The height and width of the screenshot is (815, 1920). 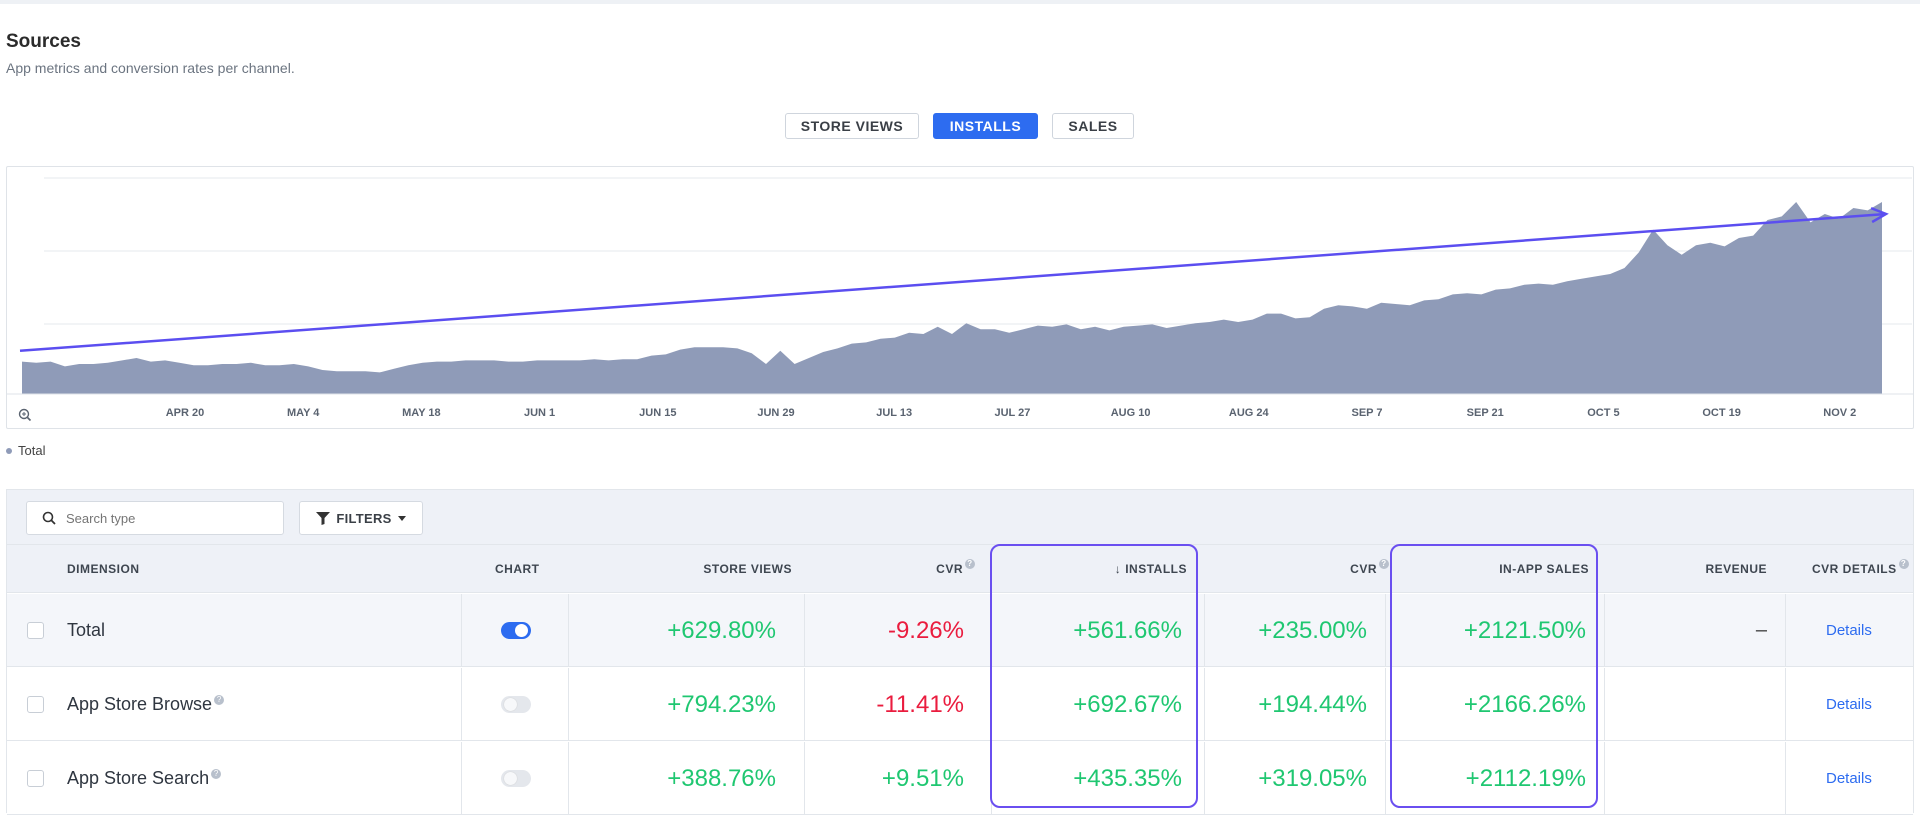 I want to click on x-tick-label: JUL 27, so click(x=1012, y=413).